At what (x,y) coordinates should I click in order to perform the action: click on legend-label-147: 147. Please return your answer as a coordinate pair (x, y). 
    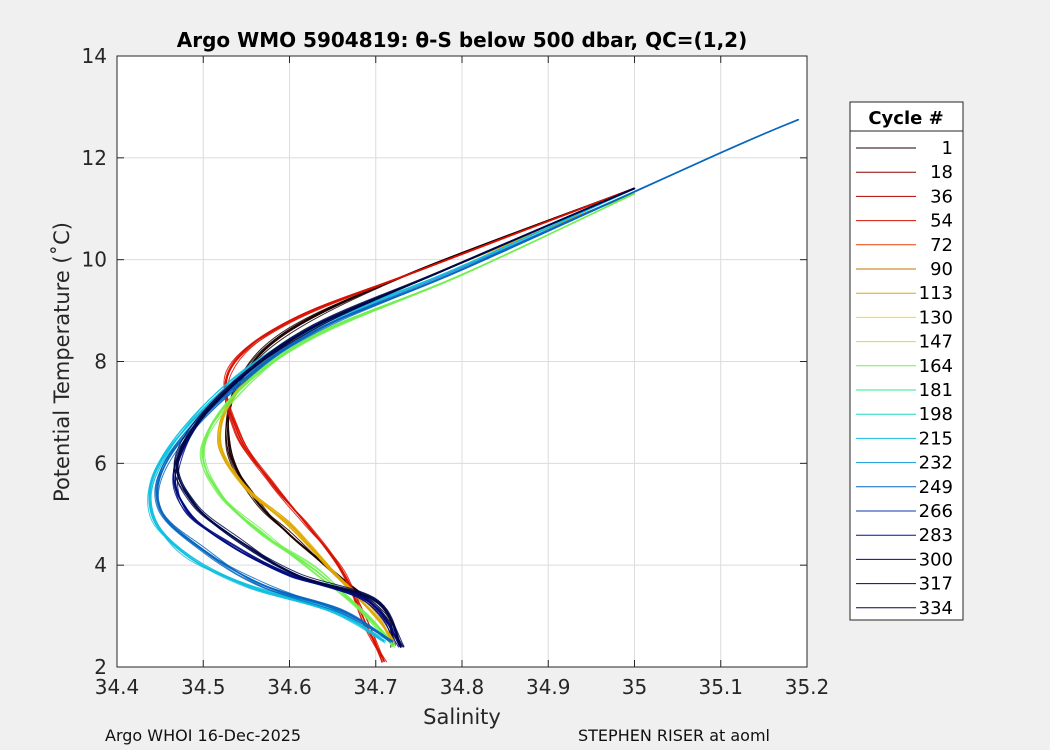
    Looking at the image, I should click on (936, 342).